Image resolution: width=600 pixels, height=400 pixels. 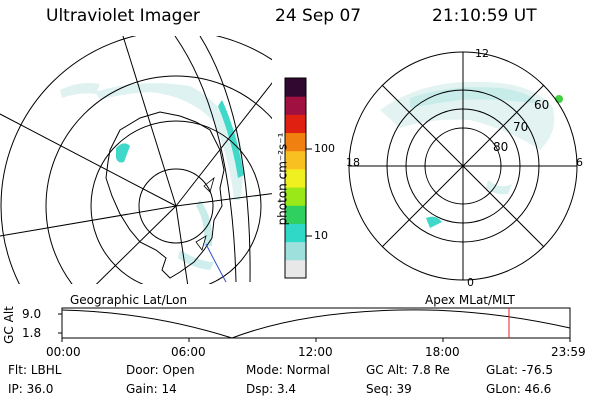 What do you see at coordinates (501, 147) in the screenshot?
I see `mlat-label-80: 80` at bounding box center [501, 147].